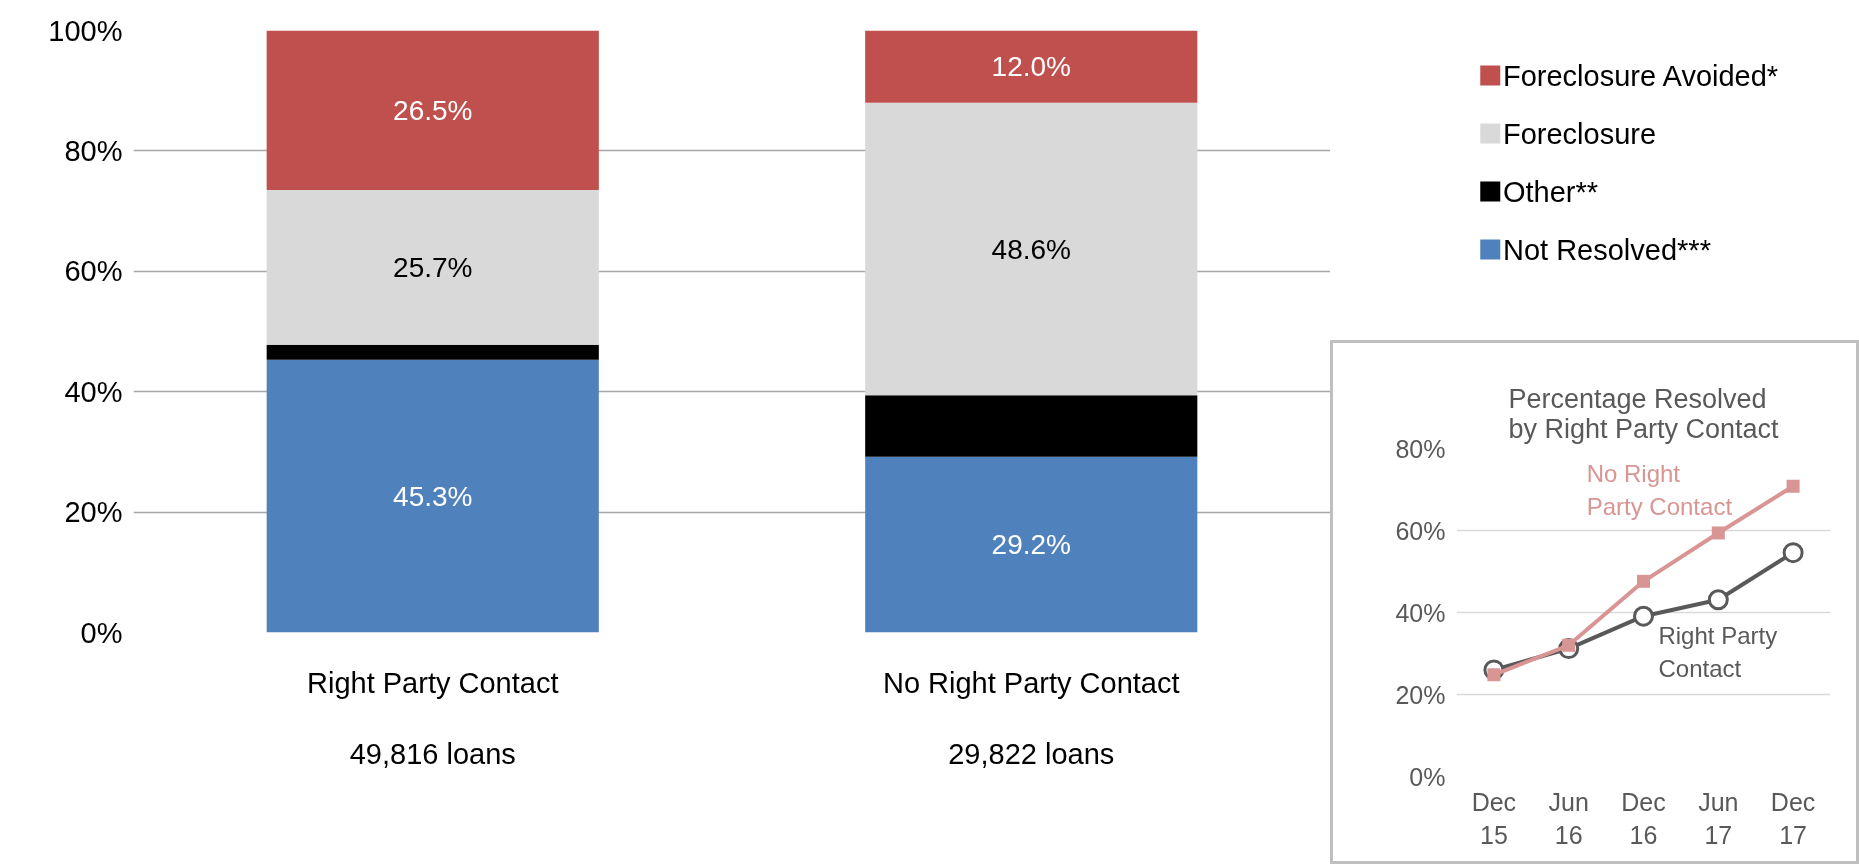 This screenshot has width=1859, height=864. What do you see at coordinates (1659, 490) in the screenshot?
I see `series-label: No Right Party Contact` at bounding box center [1659, 490].